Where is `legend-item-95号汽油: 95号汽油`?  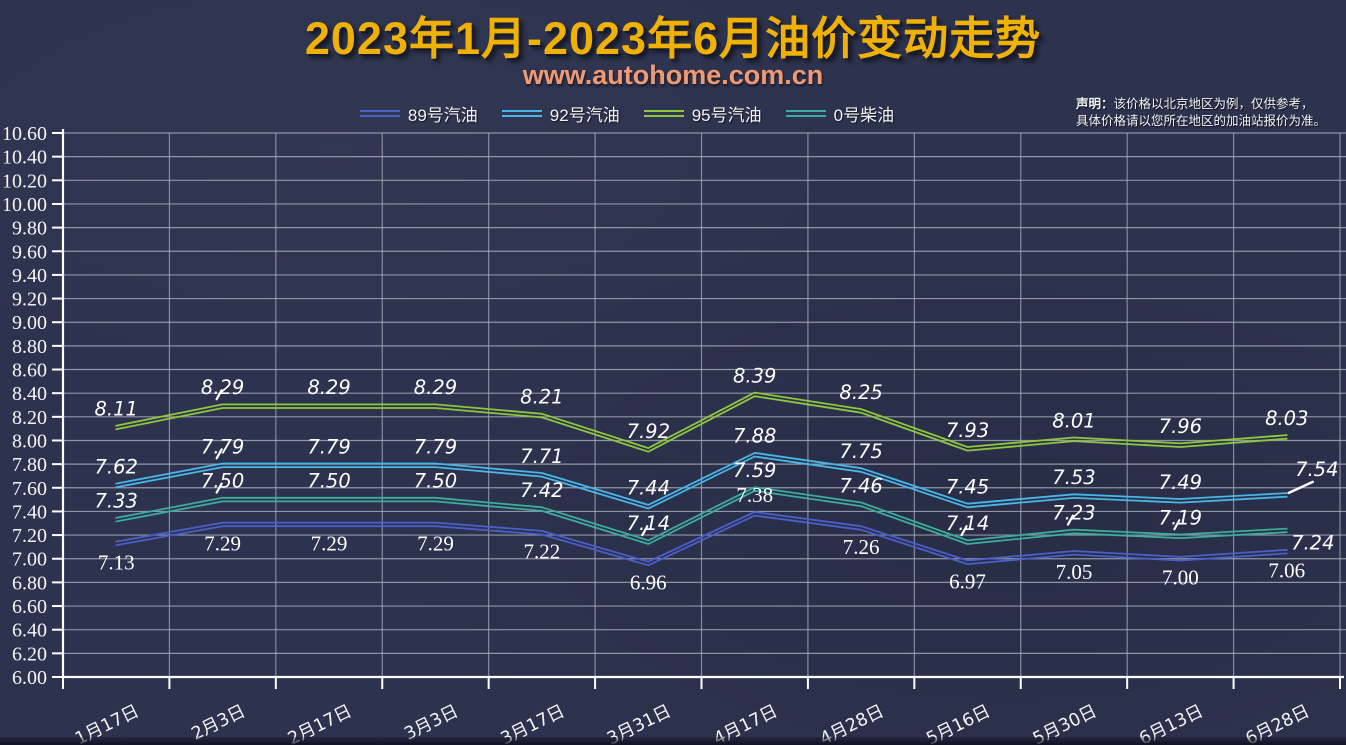
legend-item-95号汽油: 95号汽油 is located at coordinates (702, 113).